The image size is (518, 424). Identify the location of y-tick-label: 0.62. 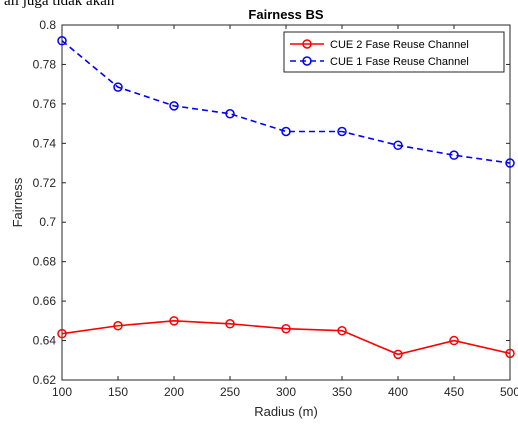
(45, 380).